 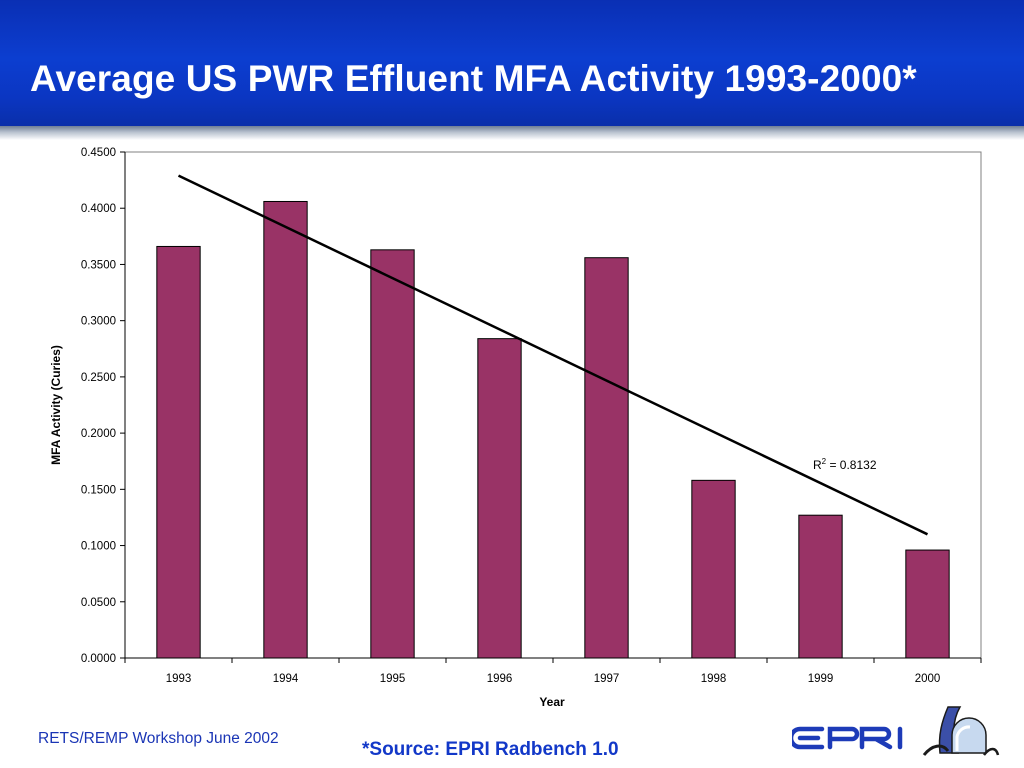 What do you see at coordinates (285, 429) in the screenshot?
I see `bar-1994` at bounding box center [285, 429].